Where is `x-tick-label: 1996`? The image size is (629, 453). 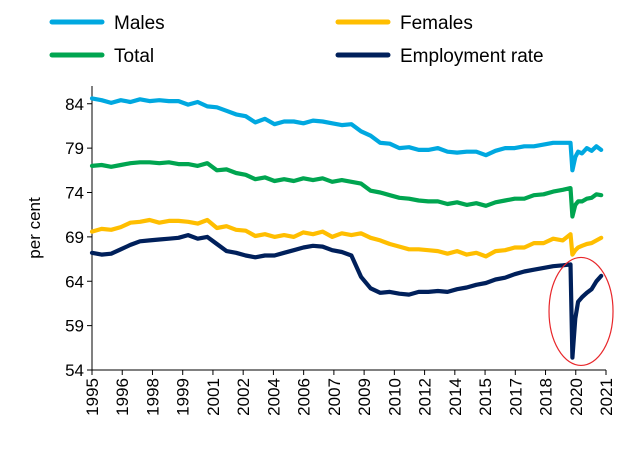
x-tick-label: 1996 is located at coordinates (122, 397).